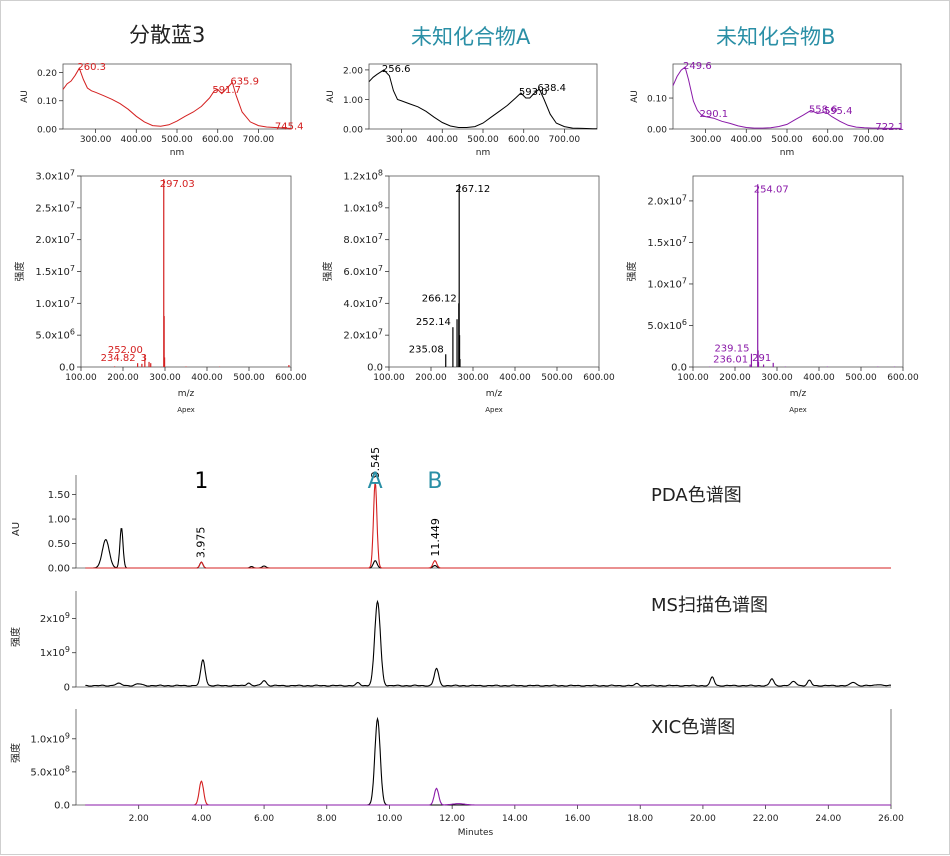  What do you see at coordinates (889, 127) in the screenshot?
I see `uv3-peak-label: 722.1` at bounding box center [889, 127].